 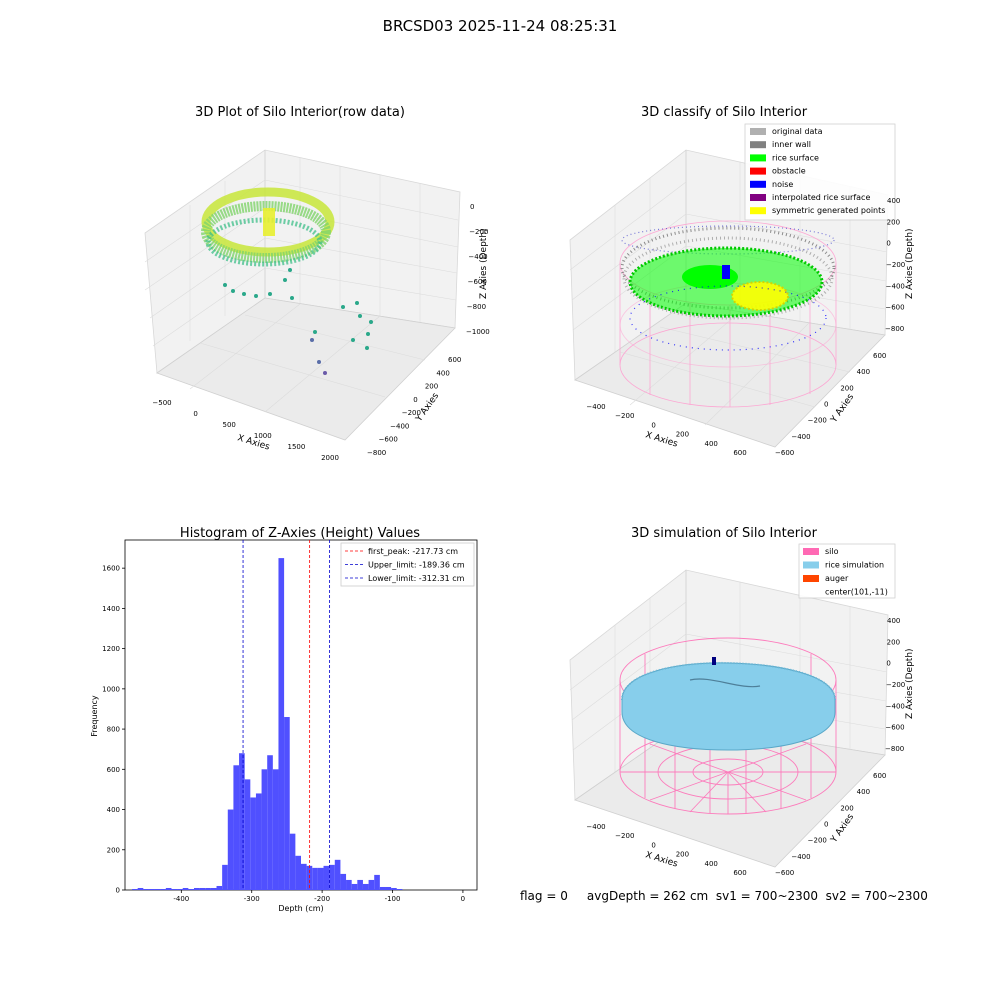 What do you see at coordinates (821, 197) in the screenshot?
I see `legend-label: interpolated rice surface` at bounding box center [821, 197].